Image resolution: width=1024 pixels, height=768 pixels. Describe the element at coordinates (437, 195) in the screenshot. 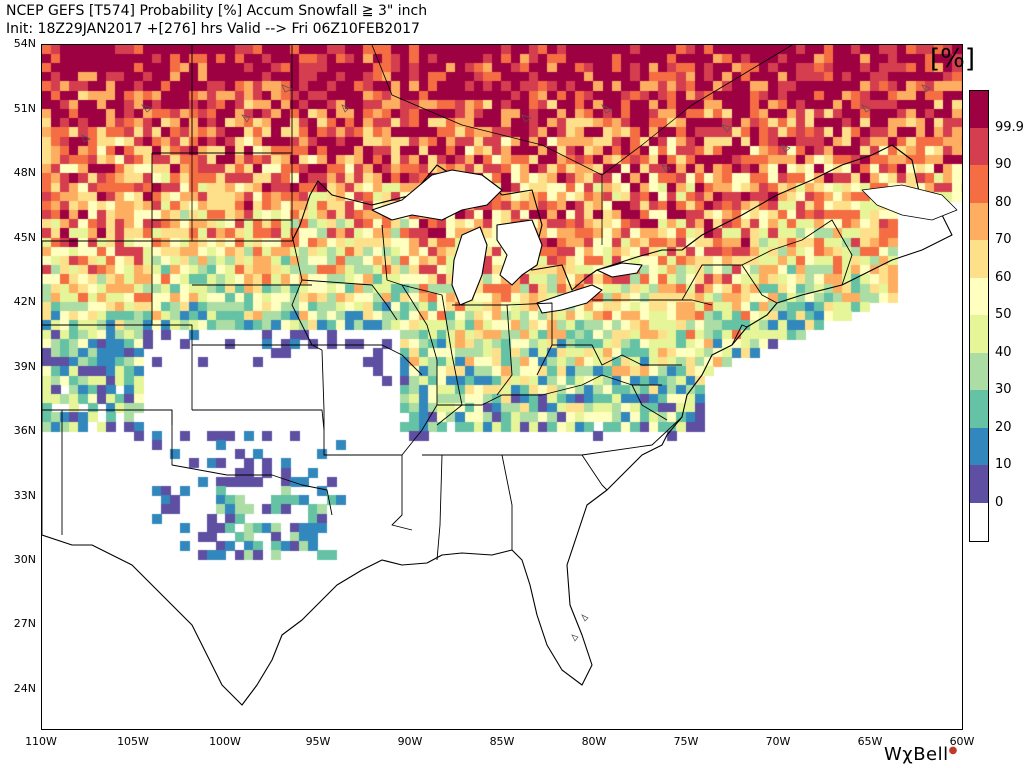

I see `lake-superior` at that location.